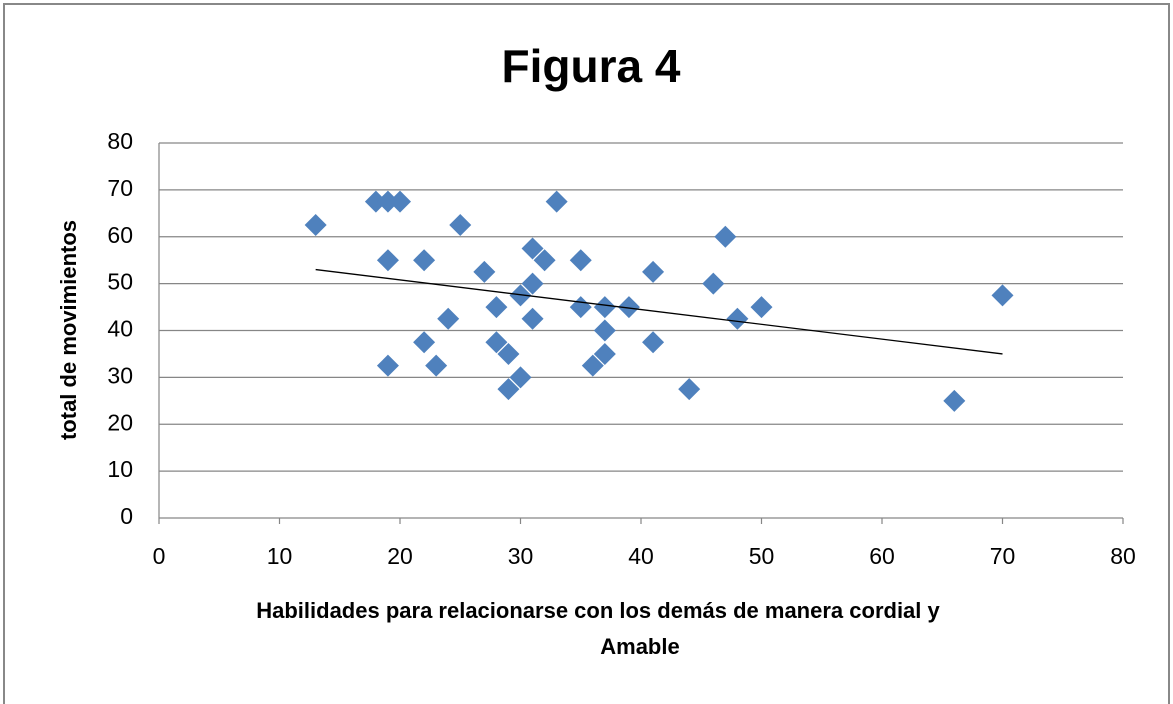 The image size is (1173, 704). What do you see at coordinates (120, 141) in the screenshot?
I see `y-tick-label: 80` at bounding box center [120, 141].